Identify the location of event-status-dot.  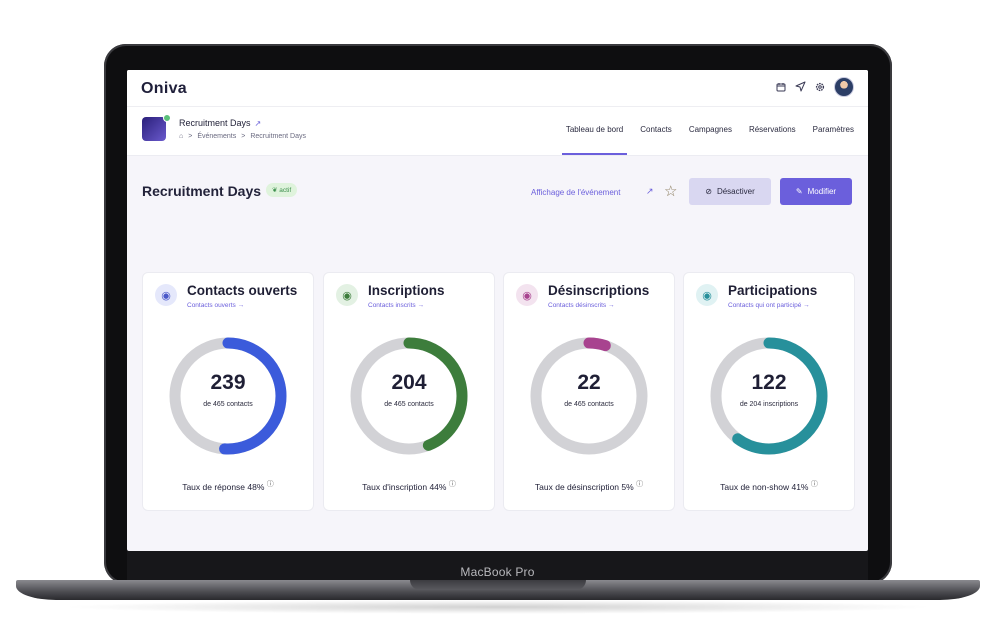
(167, 118).